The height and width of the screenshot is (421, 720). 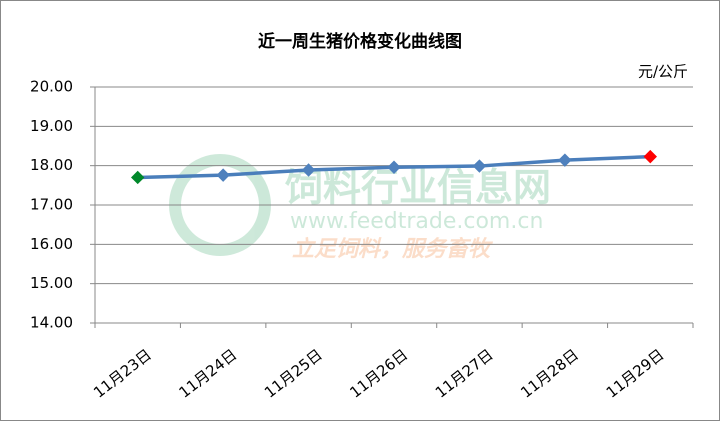 What do you see at coordinates (51, 87) in the screenshot?
I see `y-tick-label: 20.00` at bounding box center [51, 87].